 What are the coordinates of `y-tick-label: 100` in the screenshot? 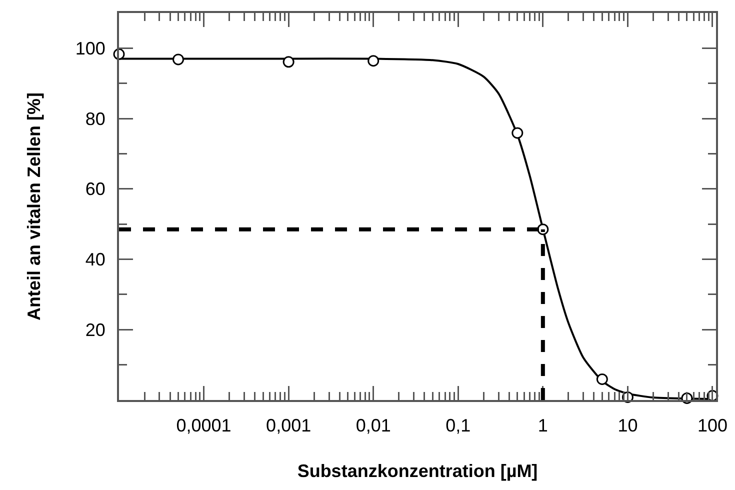 It's located at (90, 48).